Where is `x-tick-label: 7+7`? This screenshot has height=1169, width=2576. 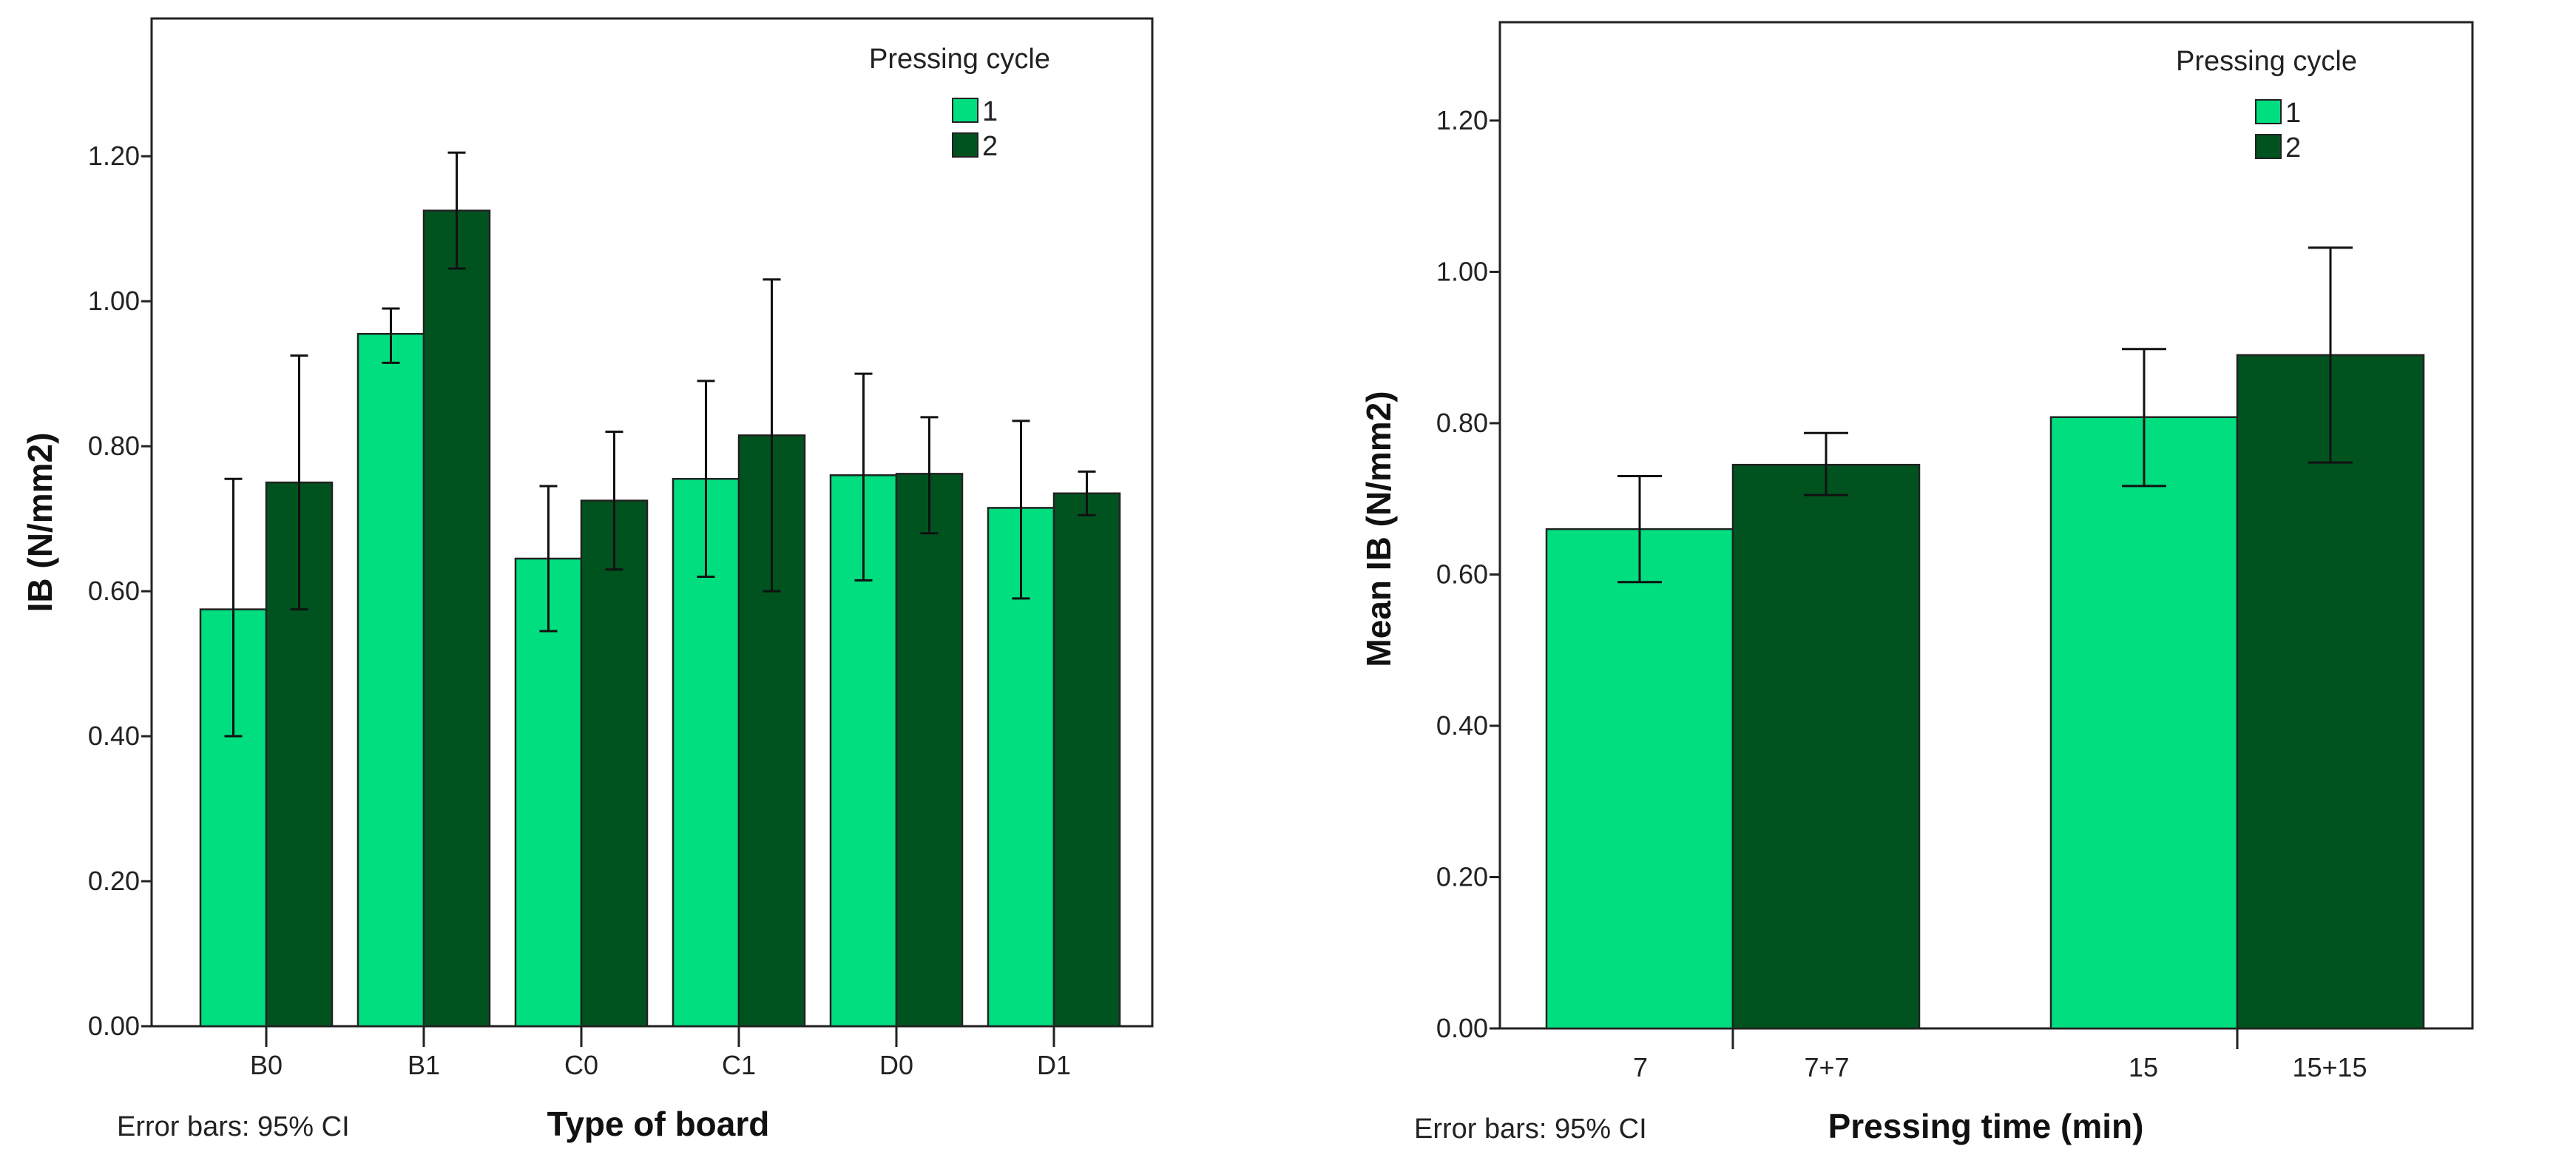
x-tick-label: 7+7 is located at coordinates (1826, 1067).